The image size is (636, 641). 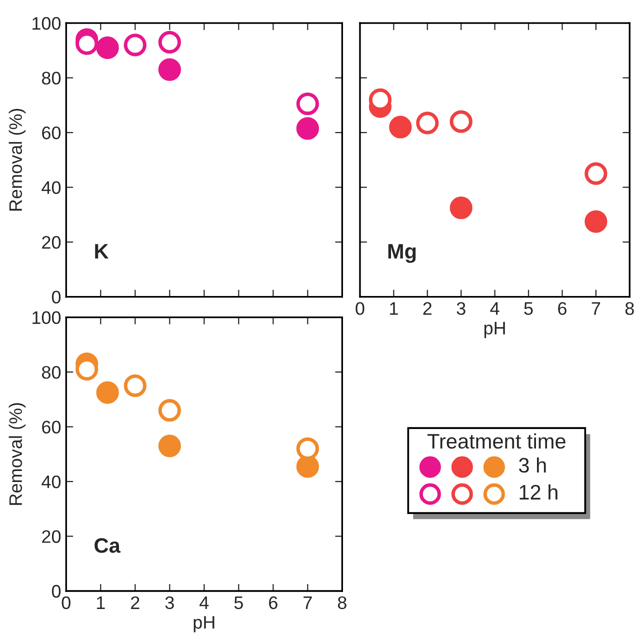 I want to click on legend-label: 12 h, so click(x=539, y=492).